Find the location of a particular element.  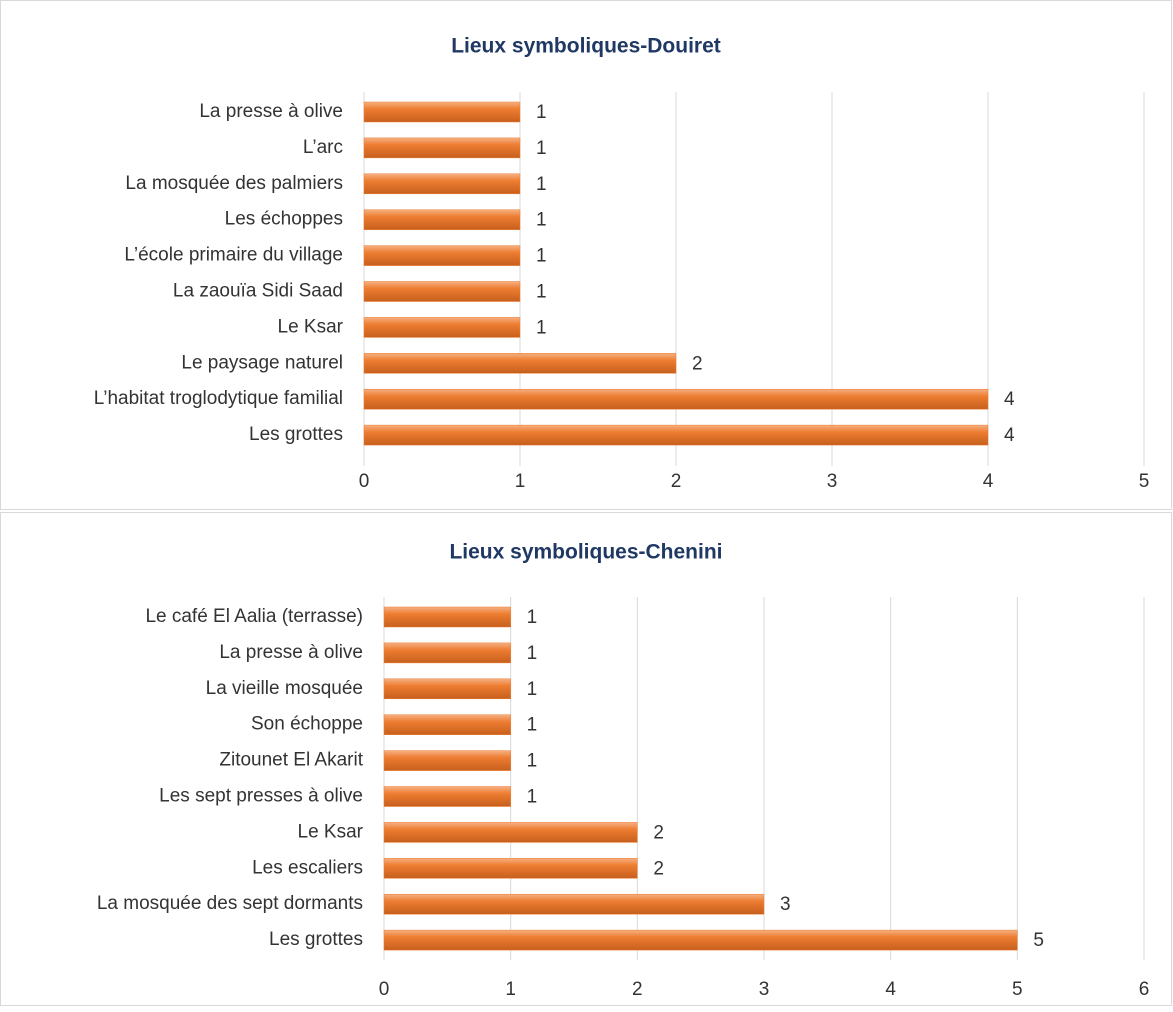

y-tick-label: Les sept presses à olive is located at coordinates (261, 796).